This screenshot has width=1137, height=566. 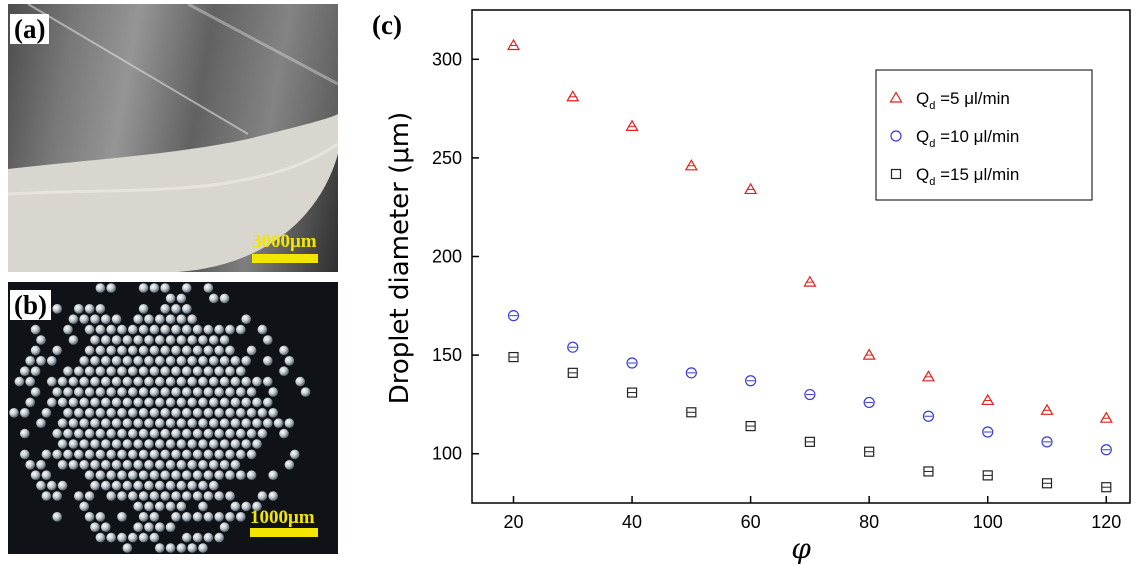 What do you see at coordinates (896, 174) in the screenshot?
I see `legend-marker-square` at bounding box center [896, 174].